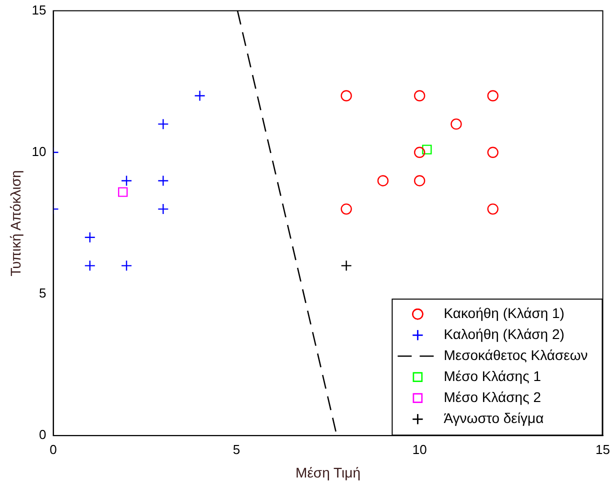 Image resolution: width=613 pixels, height=490 pixels. What do you see at coordinates (39, 151) in the screenshot?
I see `y-tick-label: 10` at bounding box center [39, 151].